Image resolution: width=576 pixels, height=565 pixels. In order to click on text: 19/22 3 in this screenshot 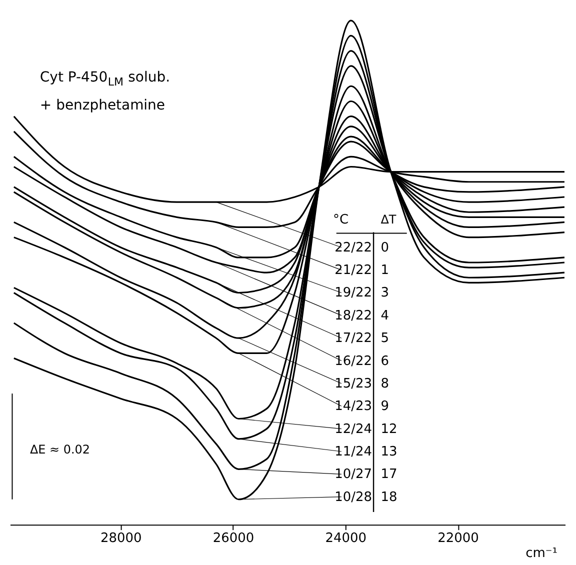, I will do `click(362, 293)`.